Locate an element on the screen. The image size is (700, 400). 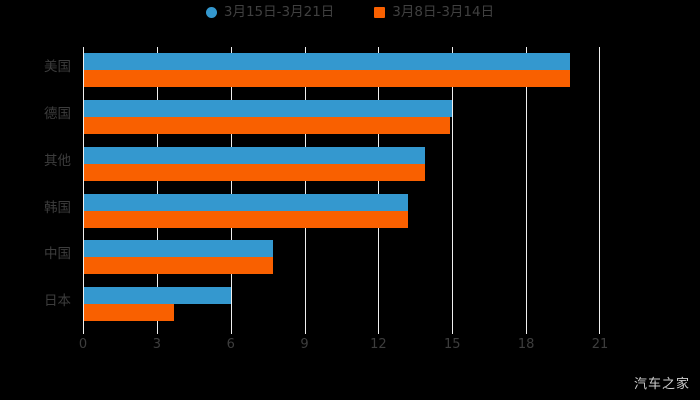
bar-日本-series-0 is located at coordinates (157, 296).